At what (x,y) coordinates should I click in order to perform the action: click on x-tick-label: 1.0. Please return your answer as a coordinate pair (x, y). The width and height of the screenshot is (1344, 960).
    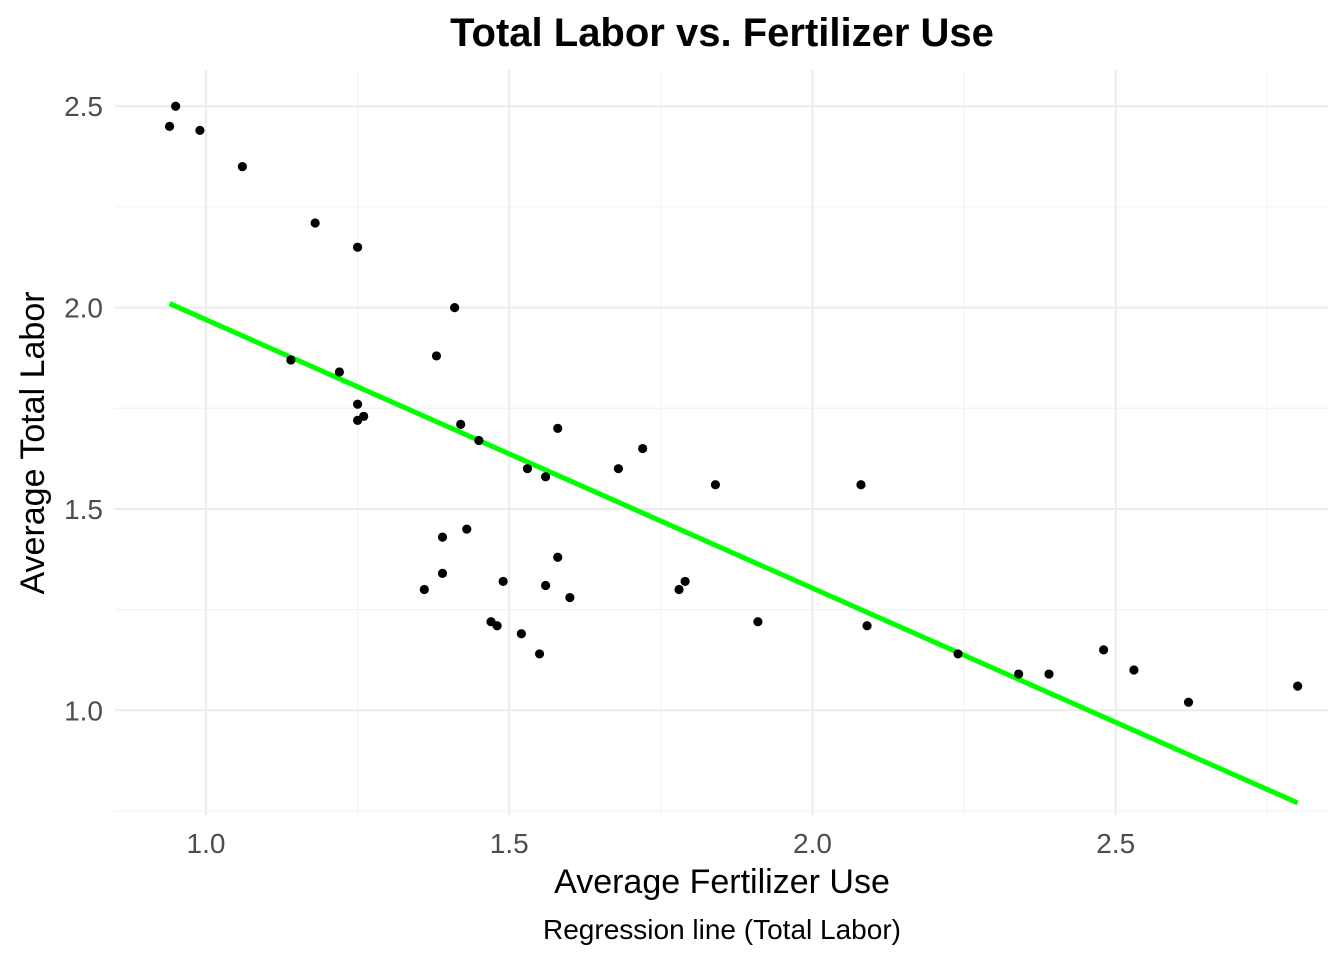
    Looking at the image, I should click on (206, 843).